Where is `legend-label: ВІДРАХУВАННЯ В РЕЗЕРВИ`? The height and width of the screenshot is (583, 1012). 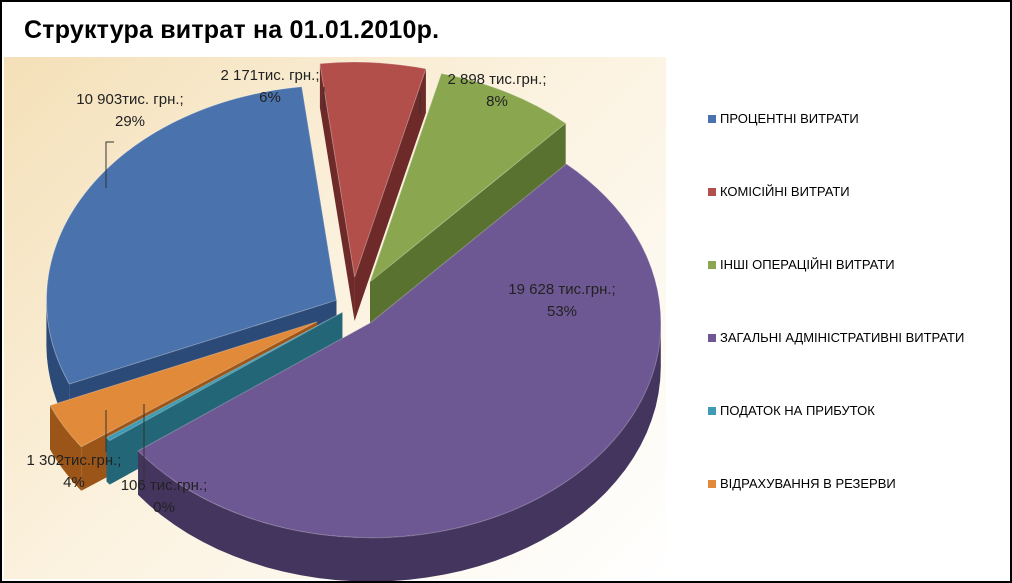 legend-label: ВІДРАХУВАННЯ В РЕЗЕРВИ is located at coordinates (808, 483).